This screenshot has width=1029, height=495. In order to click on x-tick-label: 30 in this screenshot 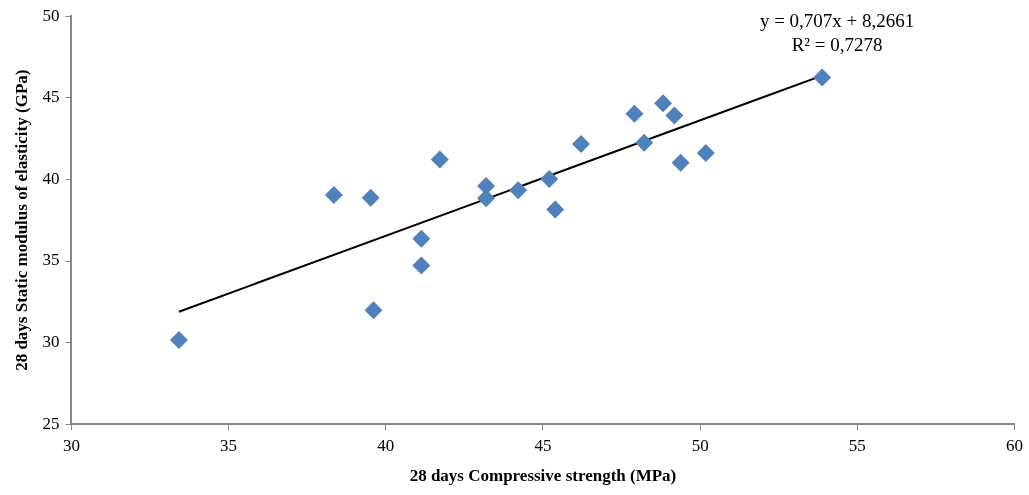, I will do `click(71, 445)`.